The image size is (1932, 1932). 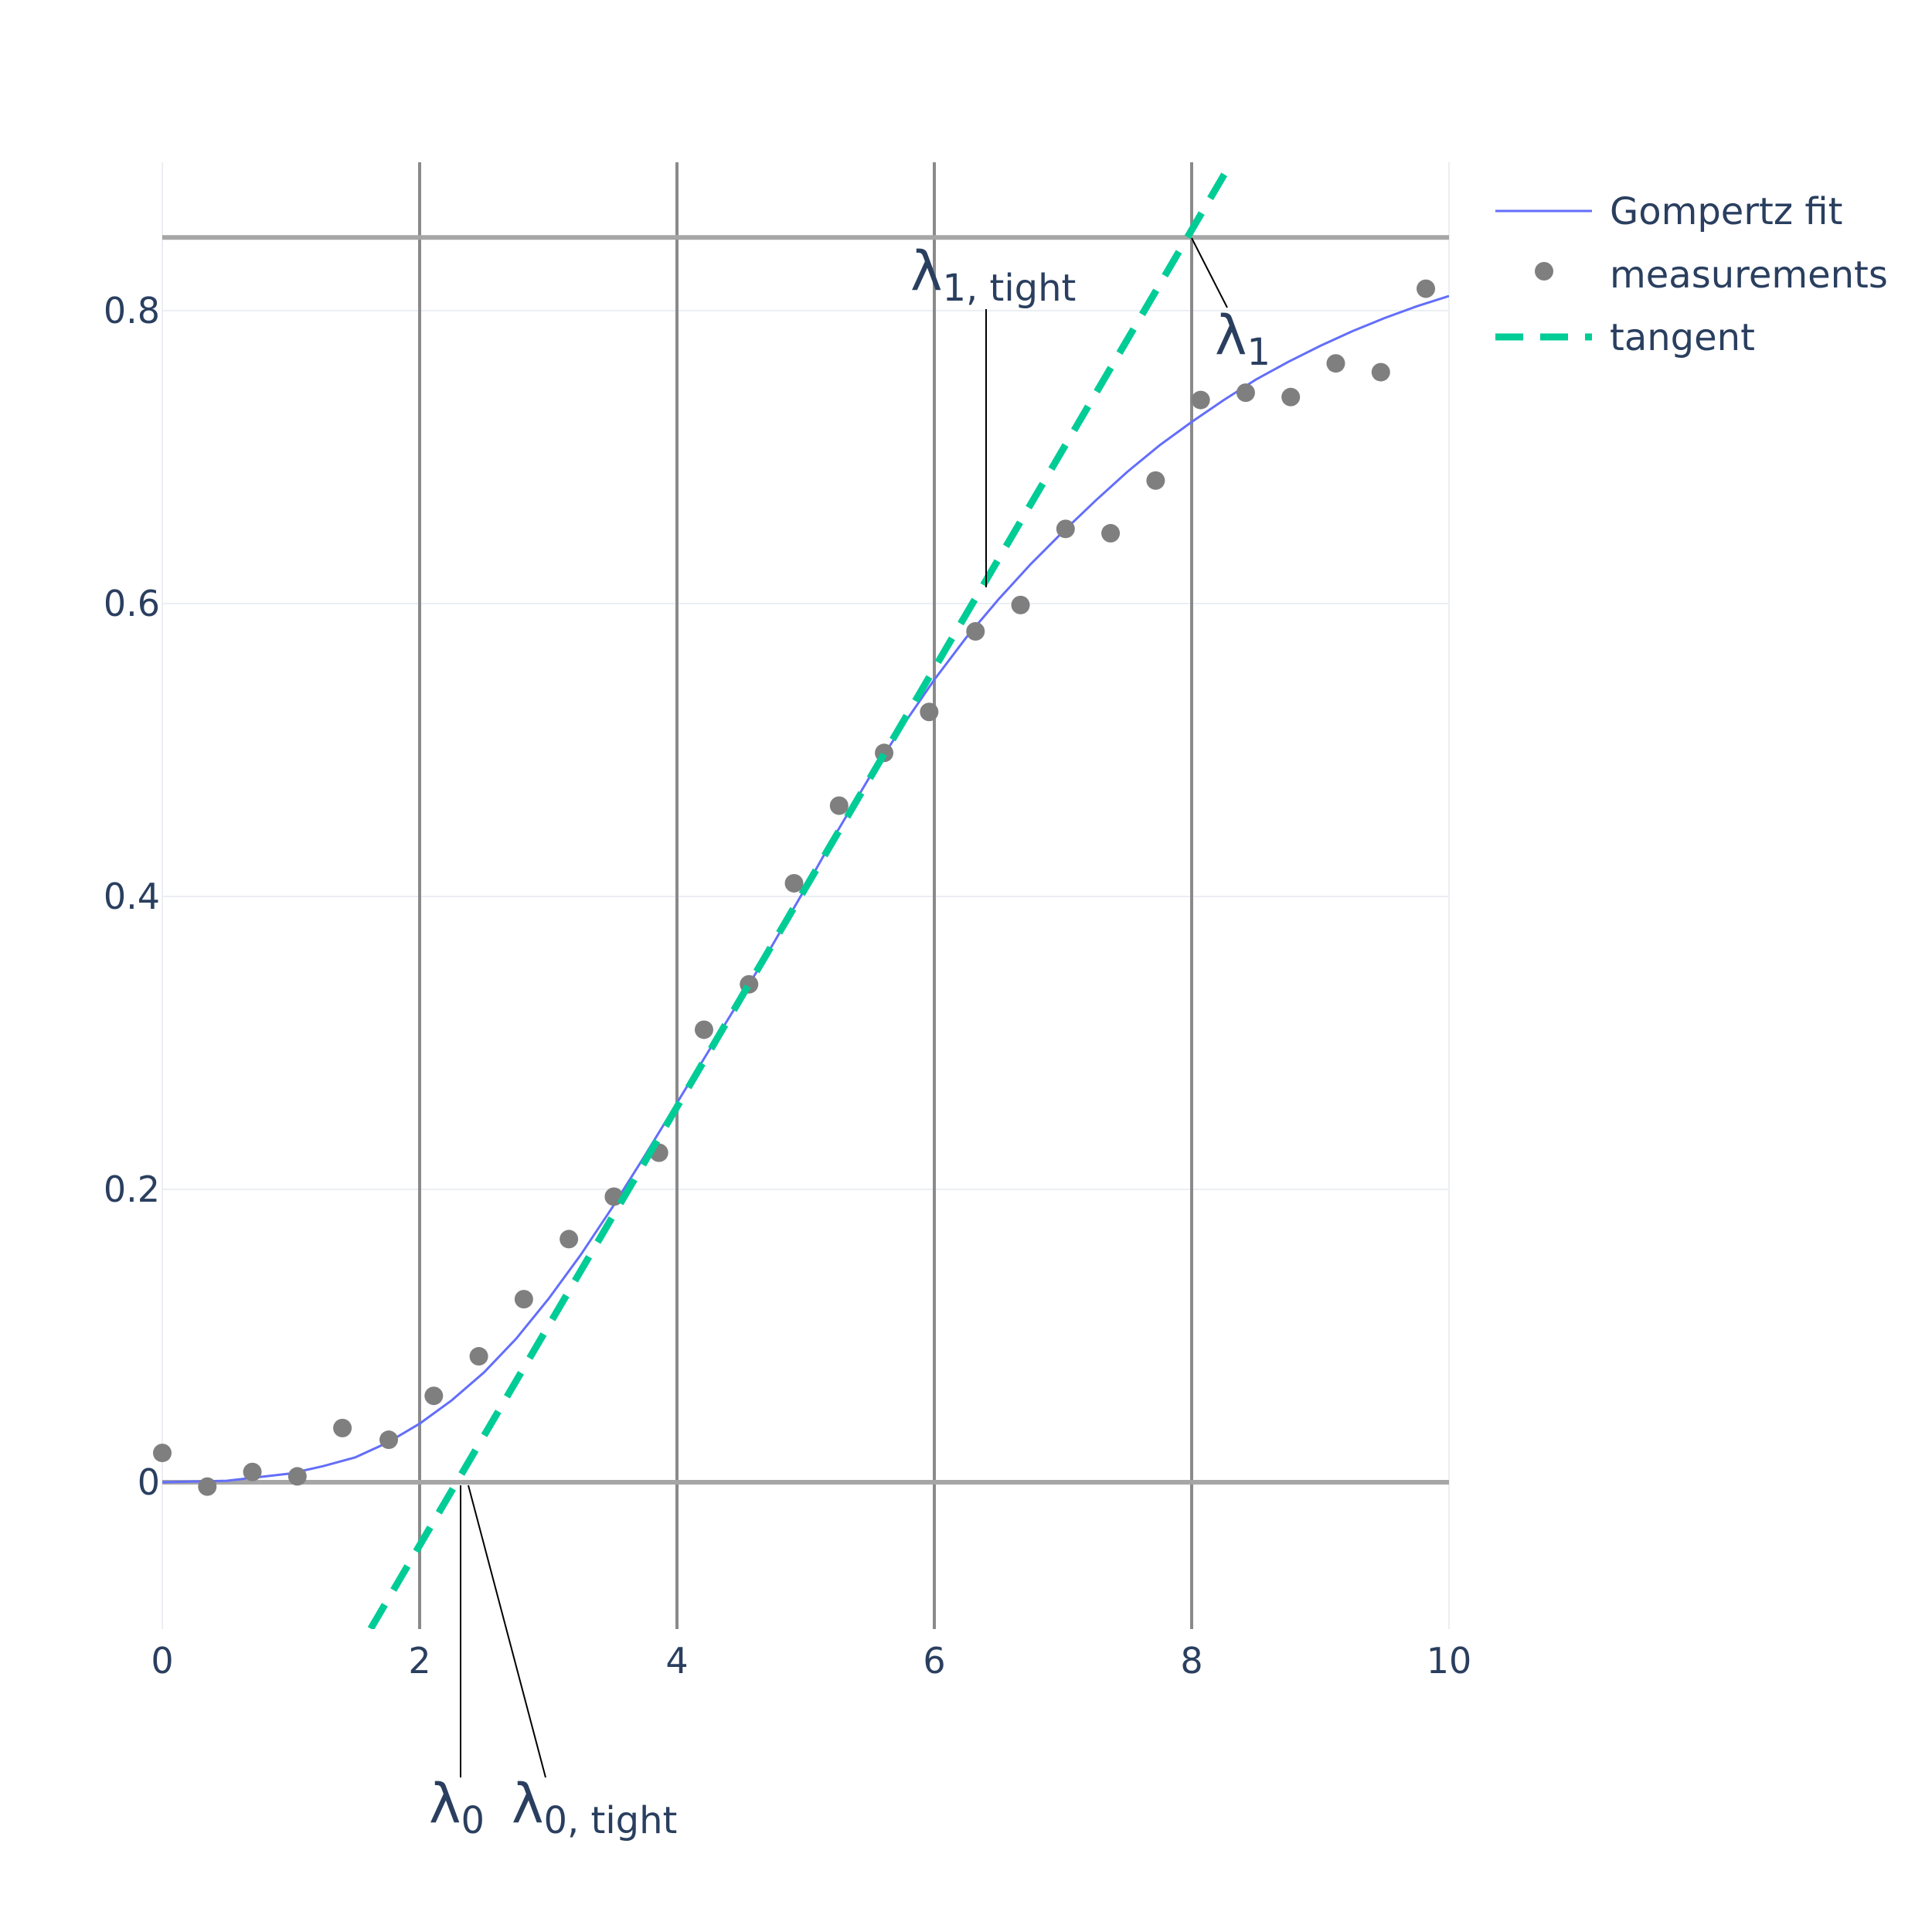 What do you see at coordinates (993, 275) in the screenshot?
I see `annotation-label: λ1, tight` at bounding box center [993, 275].